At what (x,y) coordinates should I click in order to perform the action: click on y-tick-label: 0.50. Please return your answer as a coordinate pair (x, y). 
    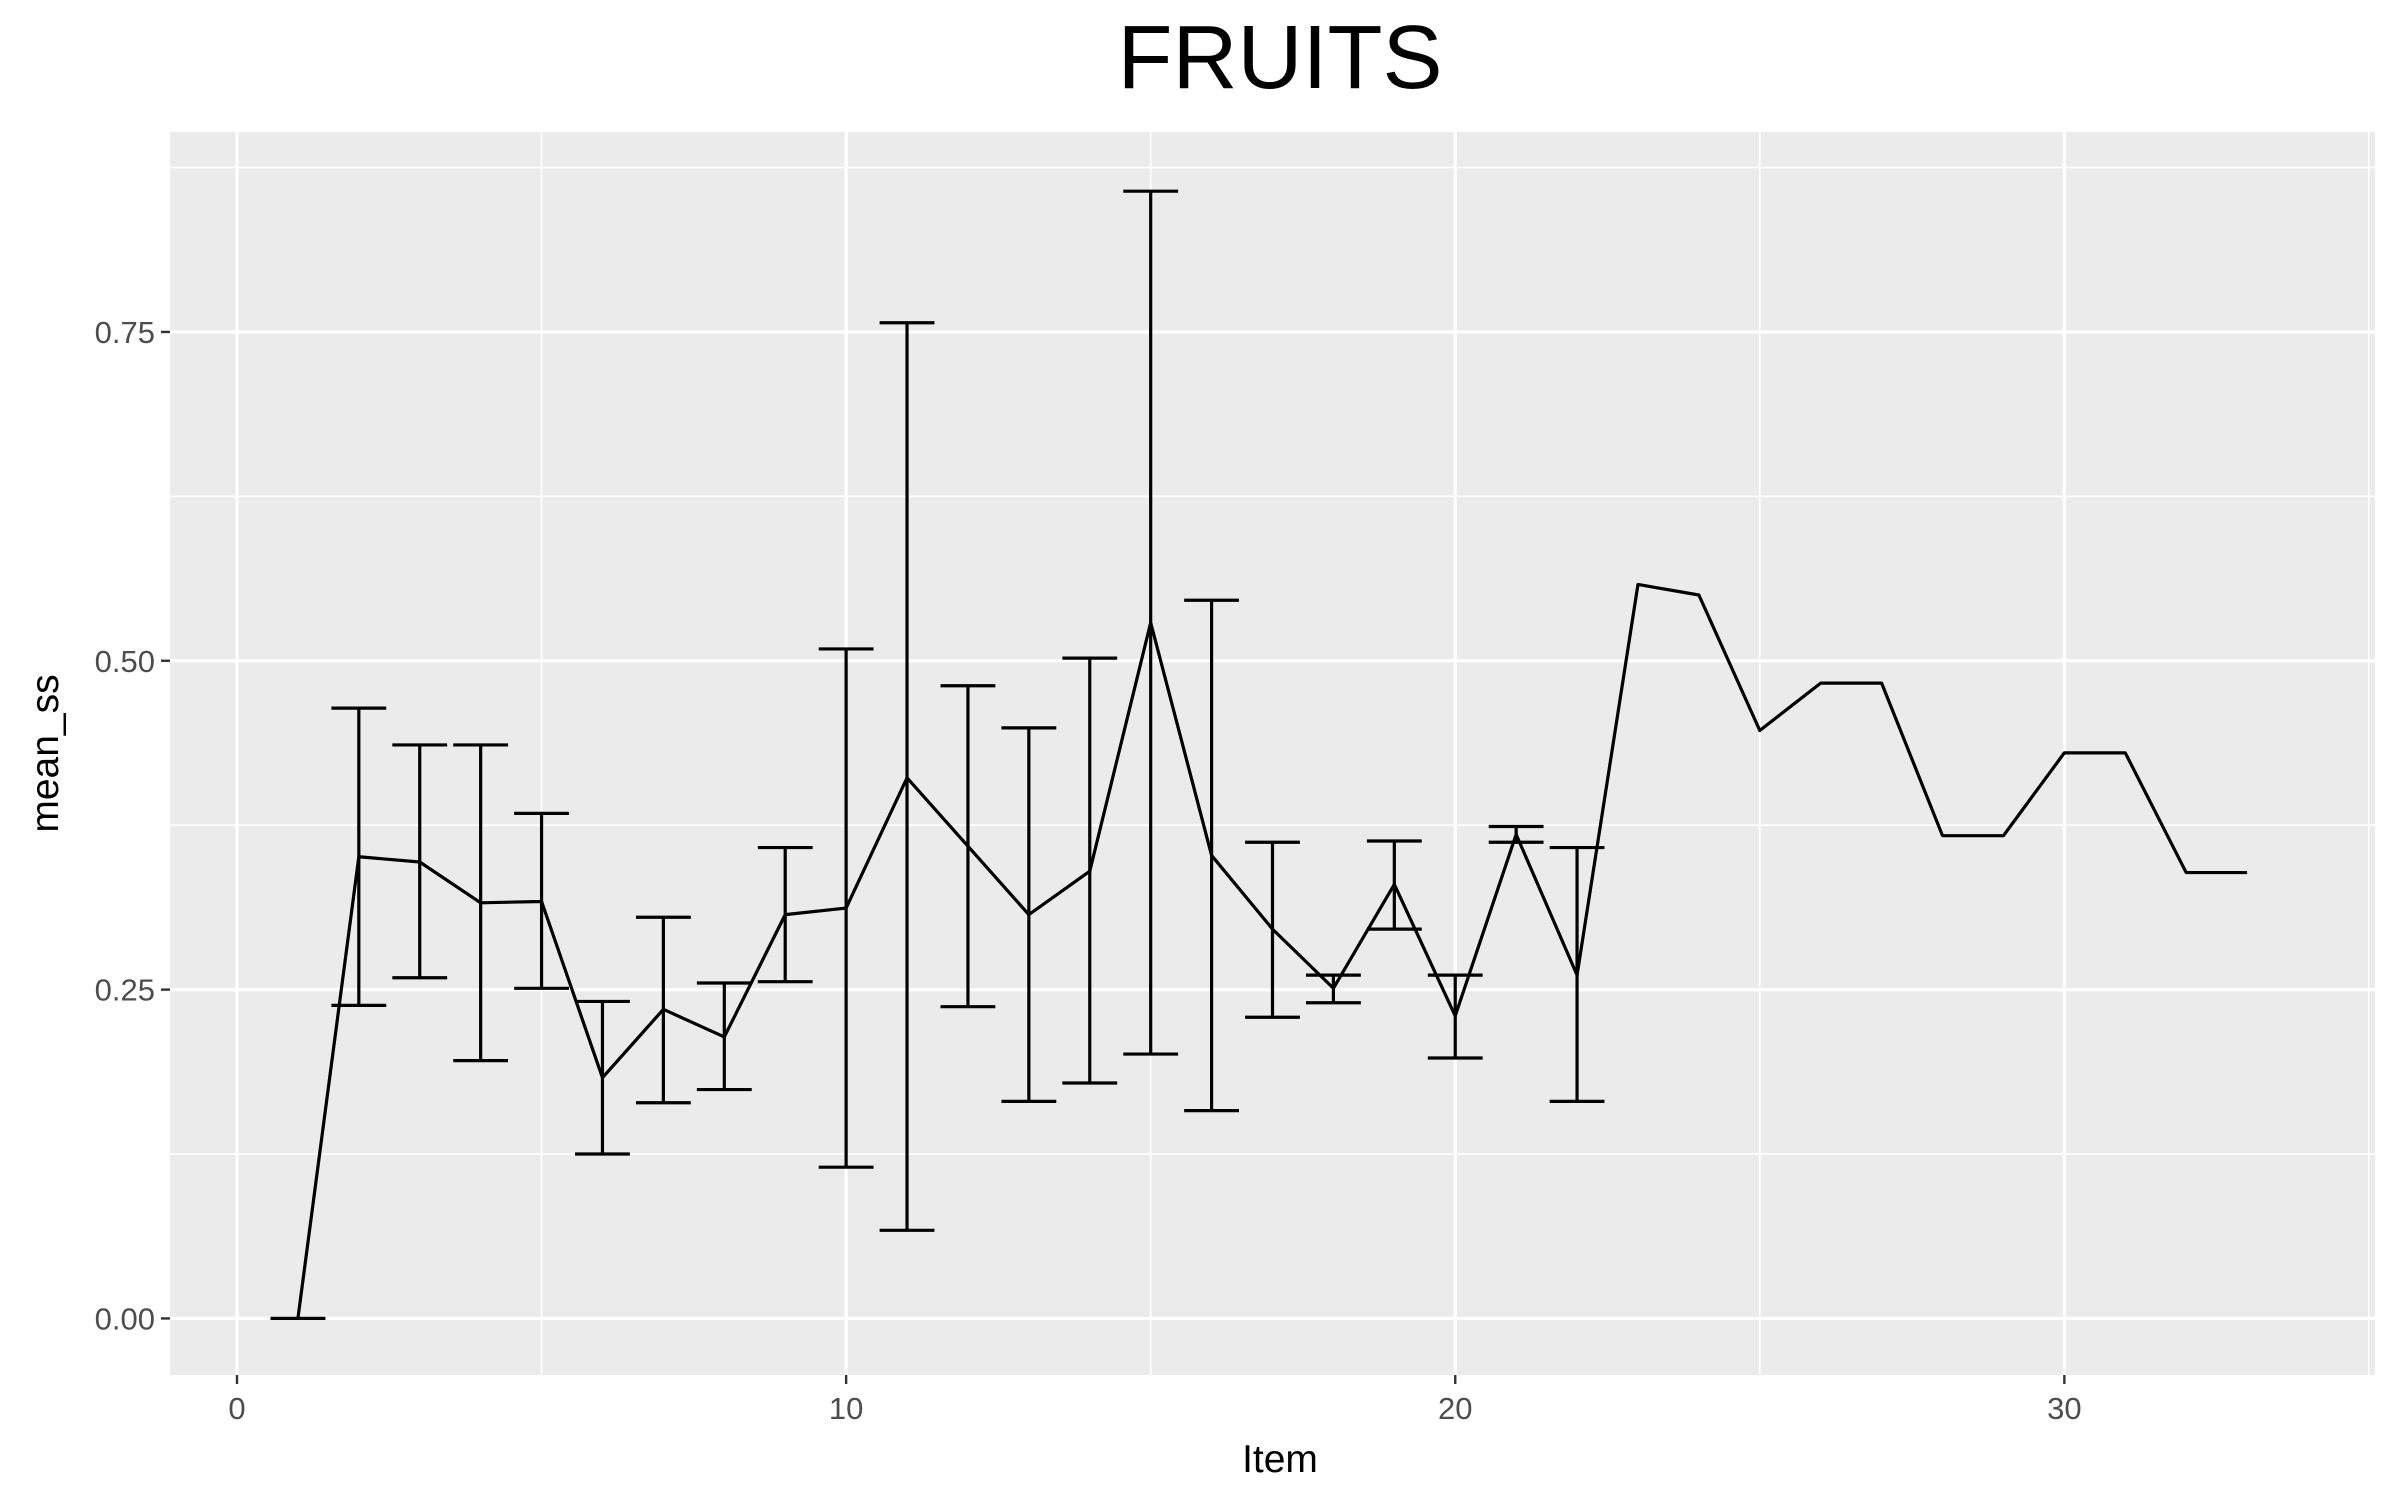
    Looking at the image, I should click on (125, 661).